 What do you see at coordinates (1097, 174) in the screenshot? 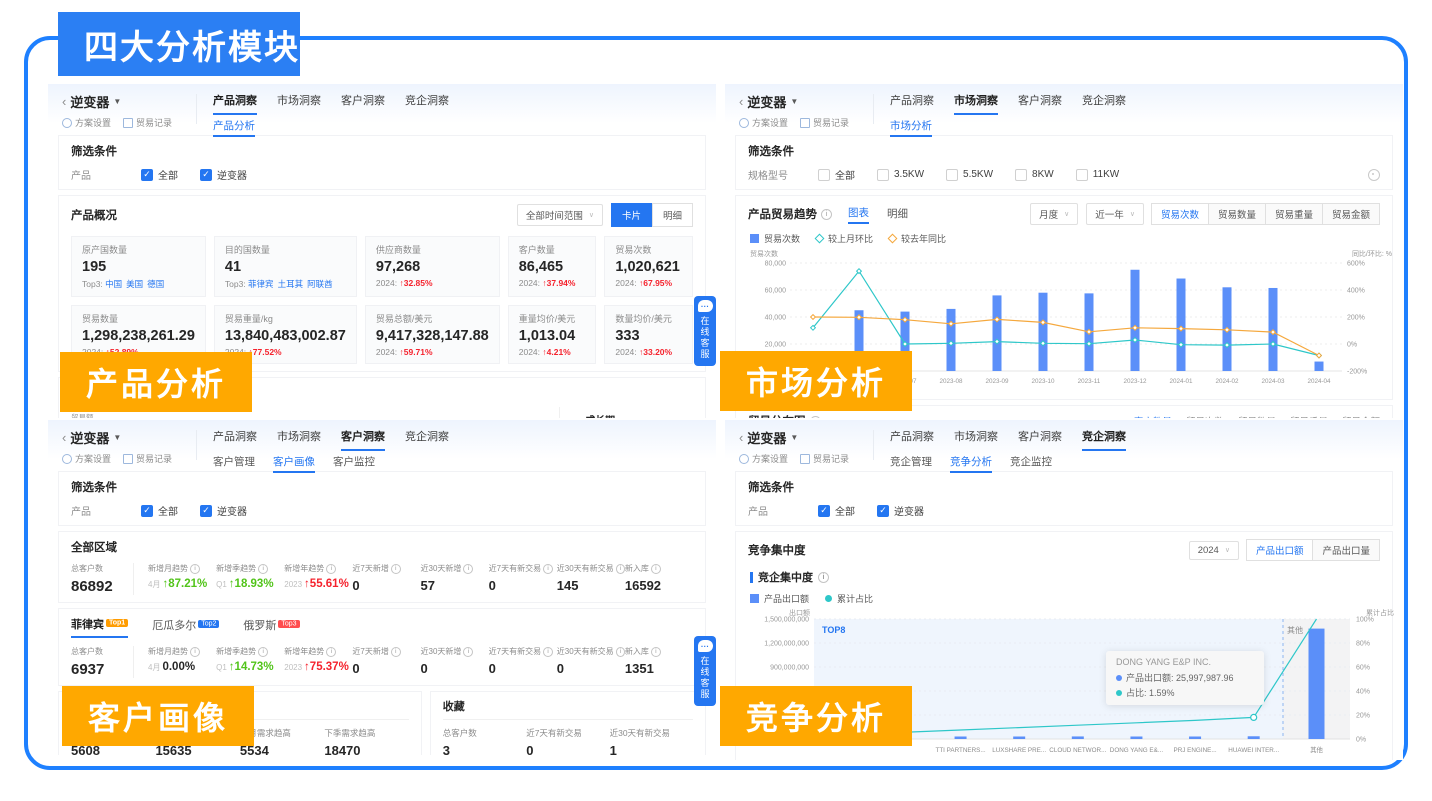
I see `checkbox-11KW: 11KW` at bounding box center [1097, 174].